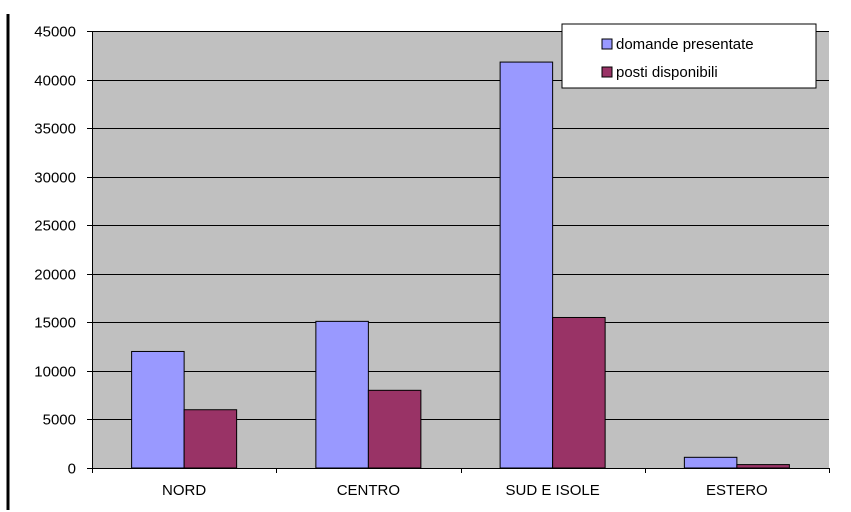  Describe the element at coordinates (685, 44) in the screenshot. I see `legend-label-domande-presentate: domande presentate` at that location.